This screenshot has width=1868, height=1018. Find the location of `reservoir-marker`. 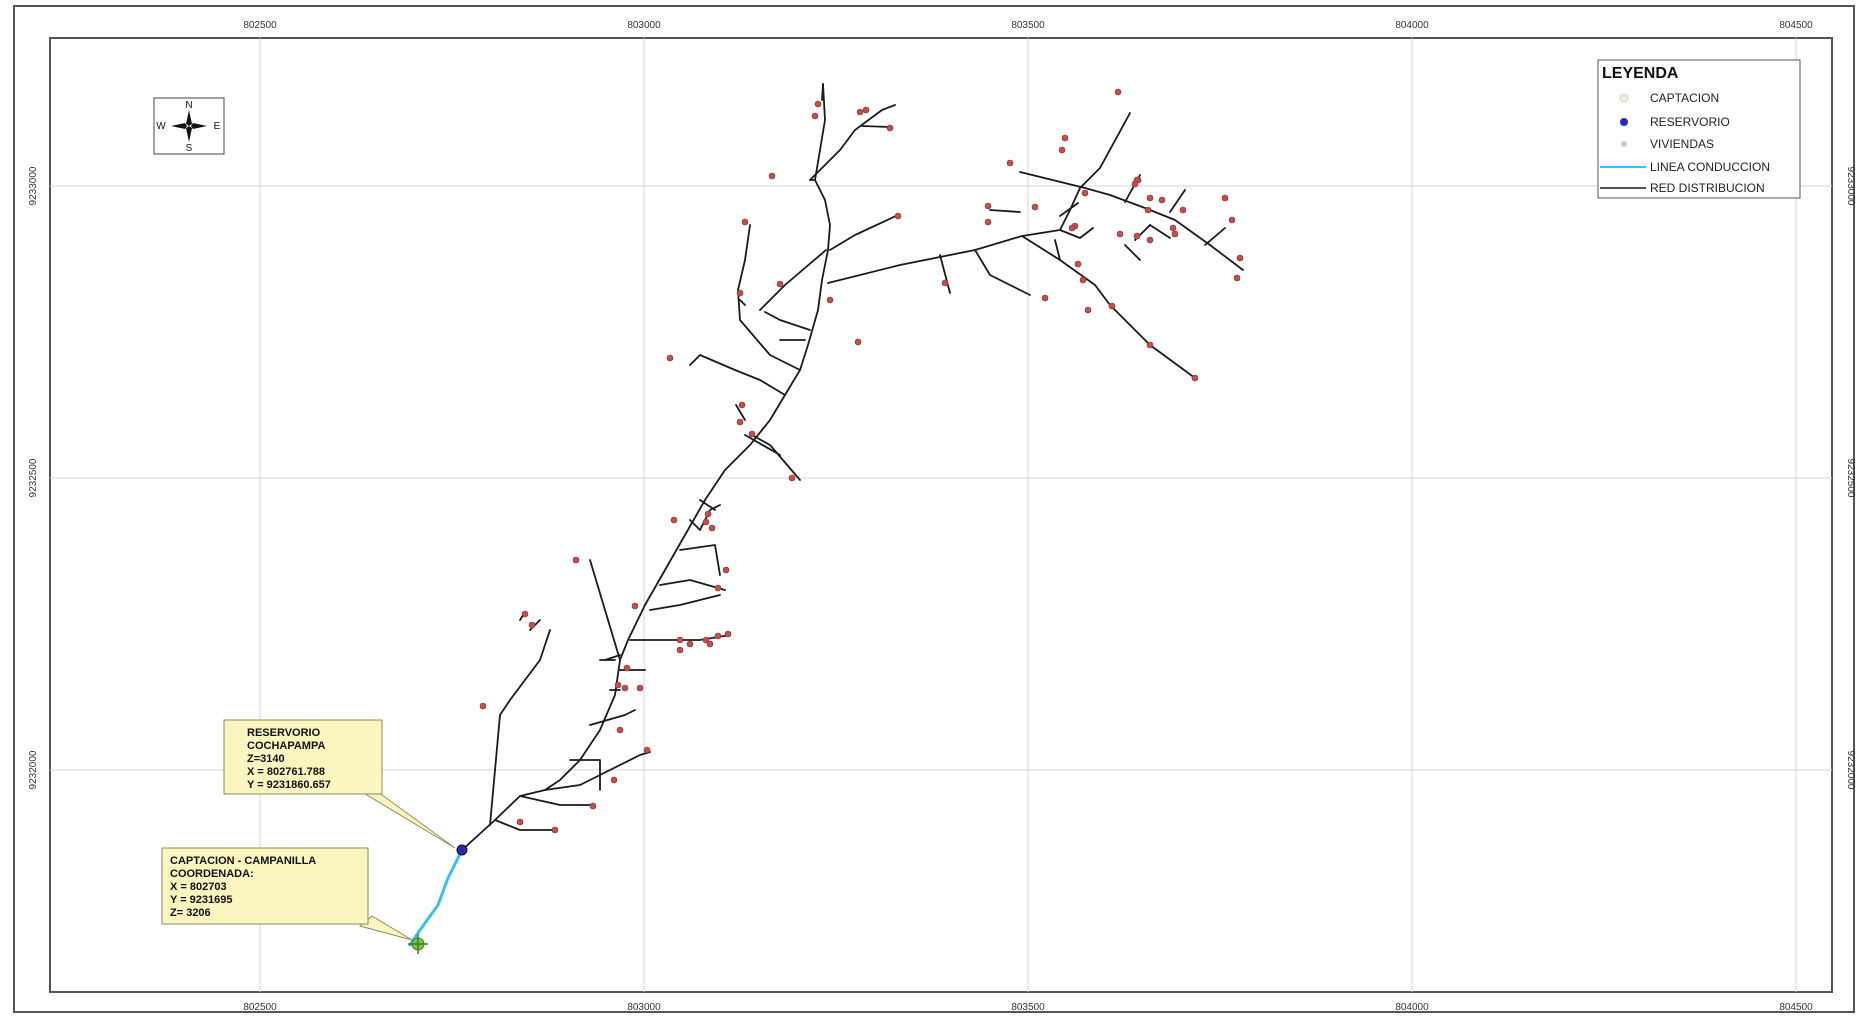

reservoir-marker is located at coordinates (462, 850).